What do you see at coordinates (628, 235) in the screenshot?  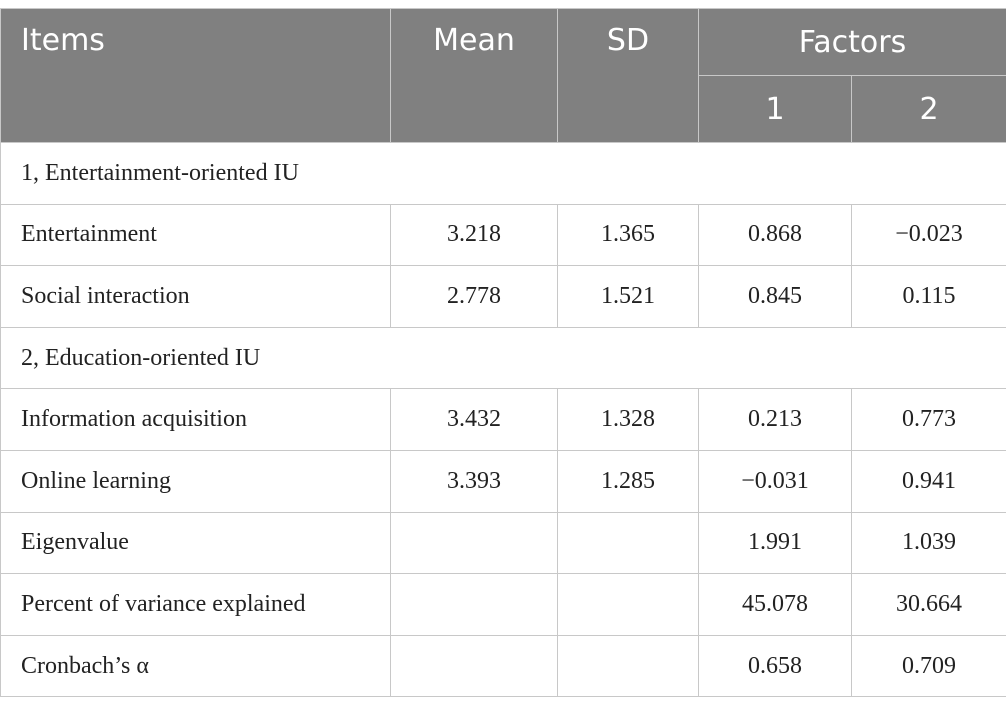 I see `value-cell: 1.365` at bounding box center [628, 235].